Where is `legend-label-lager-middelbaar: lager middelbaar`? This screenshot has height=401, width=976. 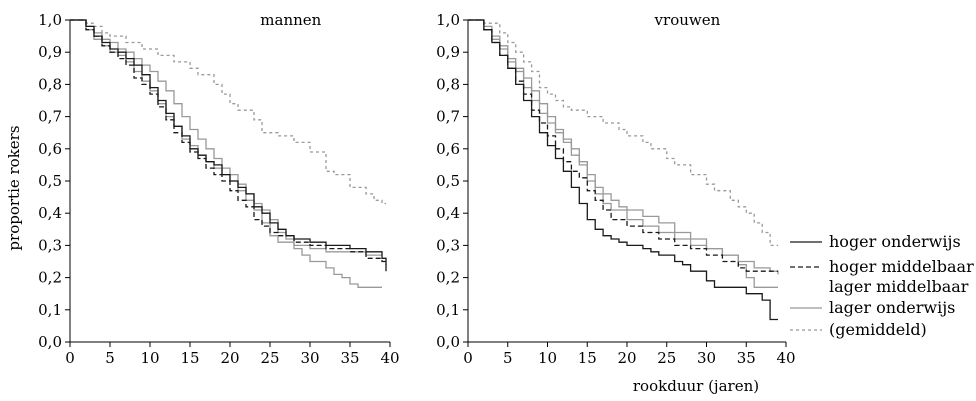
legend-label-lager-middelbaar: lager middelbaar is located at coordinates (899, 286).